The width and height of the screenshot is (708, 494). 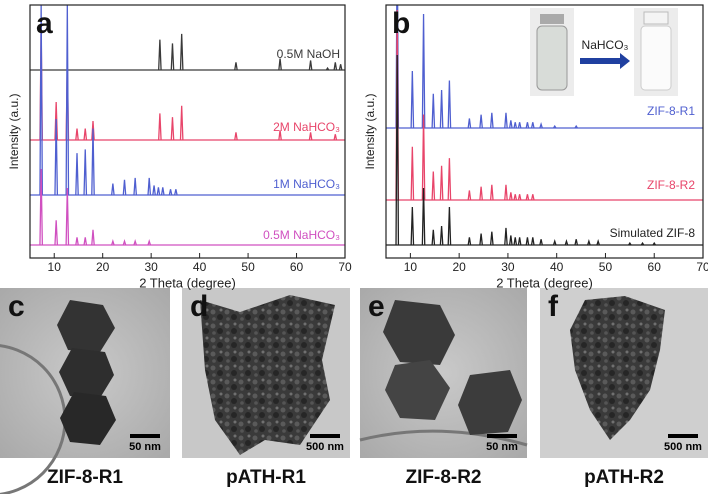 What do you see at coordinates (306, 127) in the screenshot?
I see `series-label: 2M NaHCO₃` at bounding box center [306, 127].